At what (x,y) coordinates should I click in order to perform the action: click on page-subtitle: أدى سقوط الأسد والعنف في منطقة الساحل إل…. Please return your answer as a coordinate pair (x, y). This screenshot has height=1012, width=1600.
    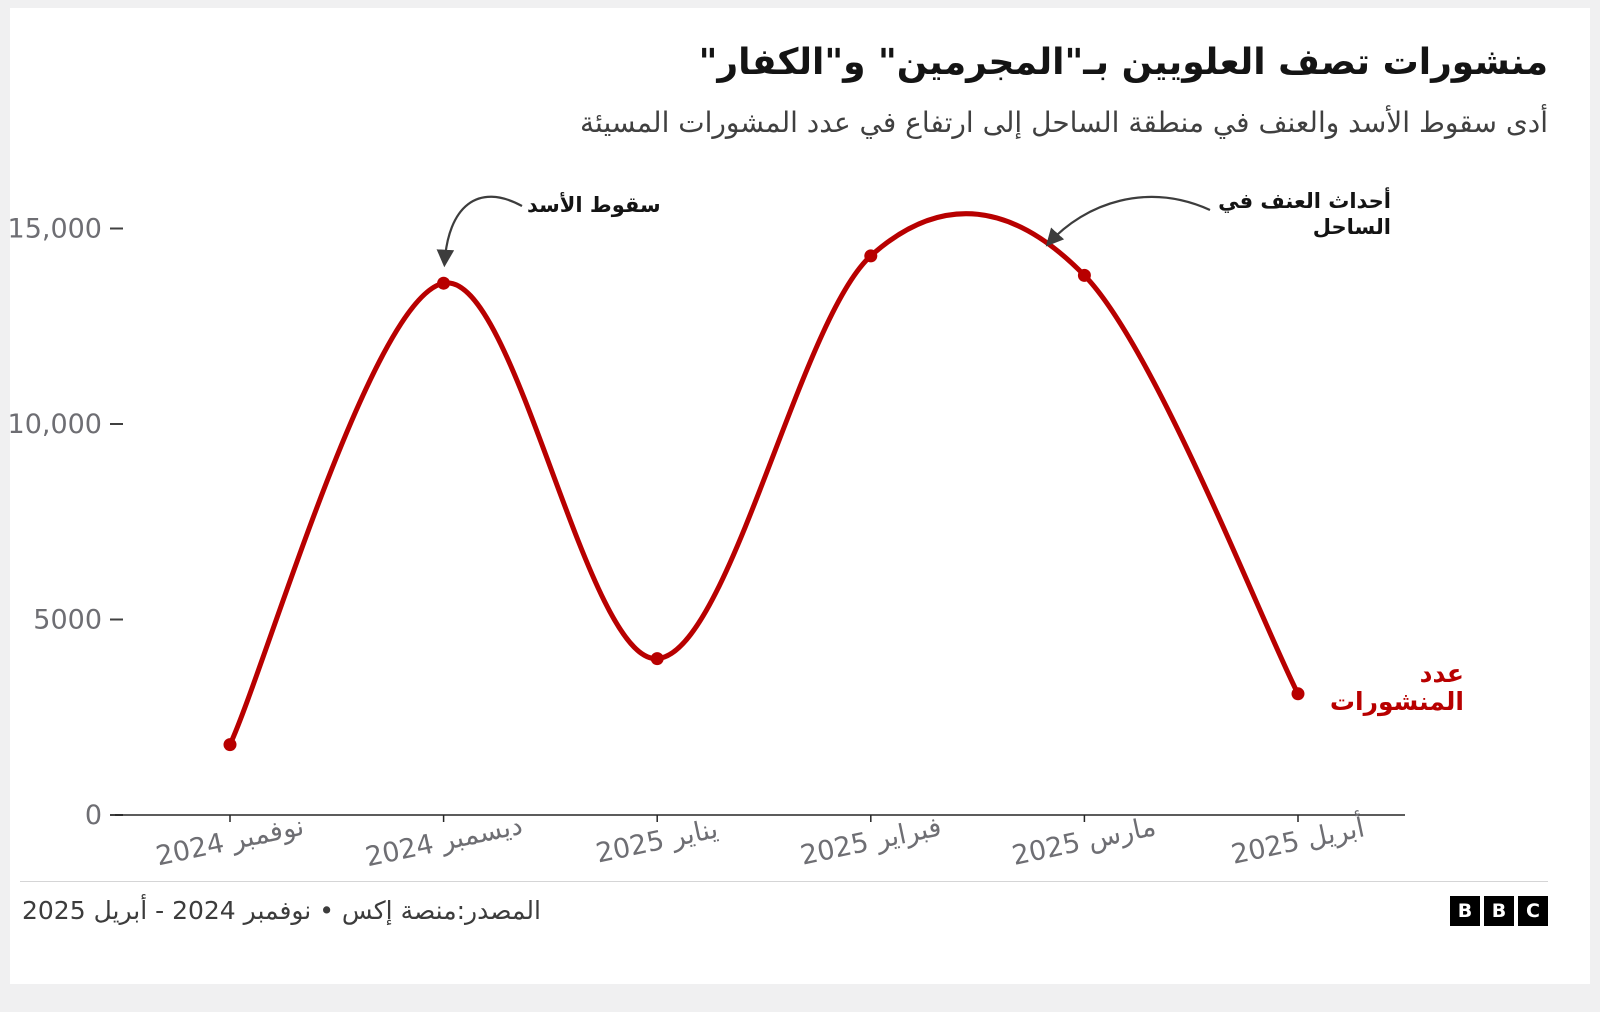
    Looking at the image, I should click on (1063, 122).